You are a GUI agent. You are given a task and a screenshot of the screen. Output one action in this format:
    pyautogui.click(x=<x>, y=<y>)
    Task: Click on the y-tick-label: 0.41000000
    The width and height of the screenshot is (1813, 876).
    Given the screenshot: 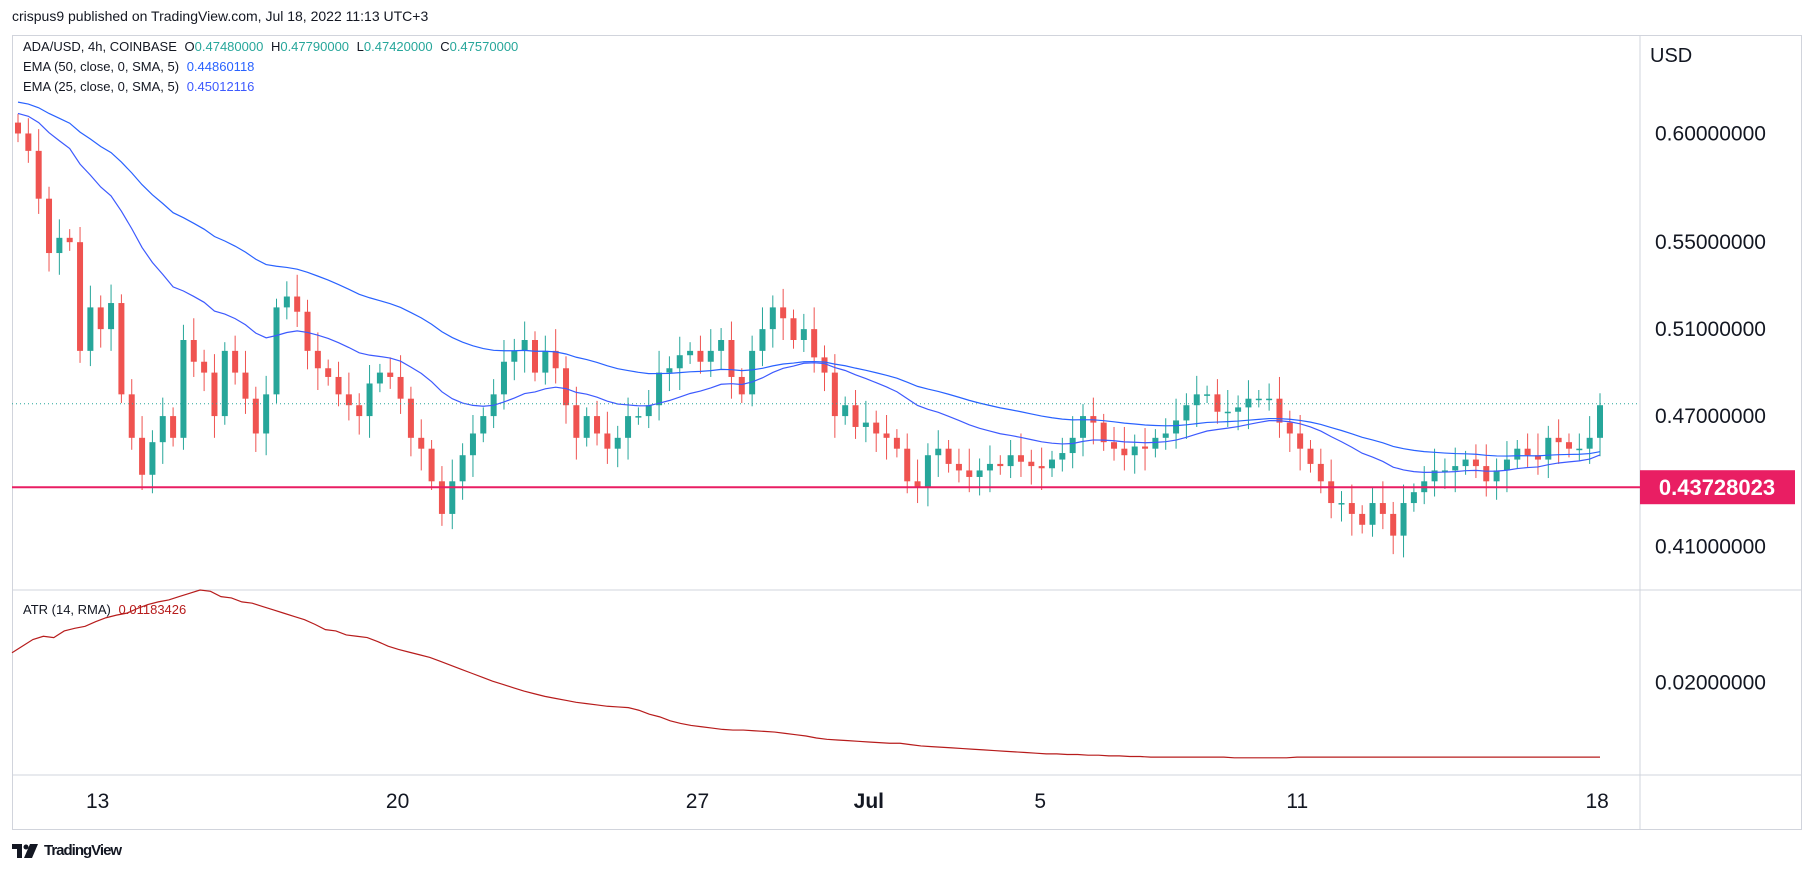 What is the action you would take?
    pyautogui.click(x=1710, y=547)
    